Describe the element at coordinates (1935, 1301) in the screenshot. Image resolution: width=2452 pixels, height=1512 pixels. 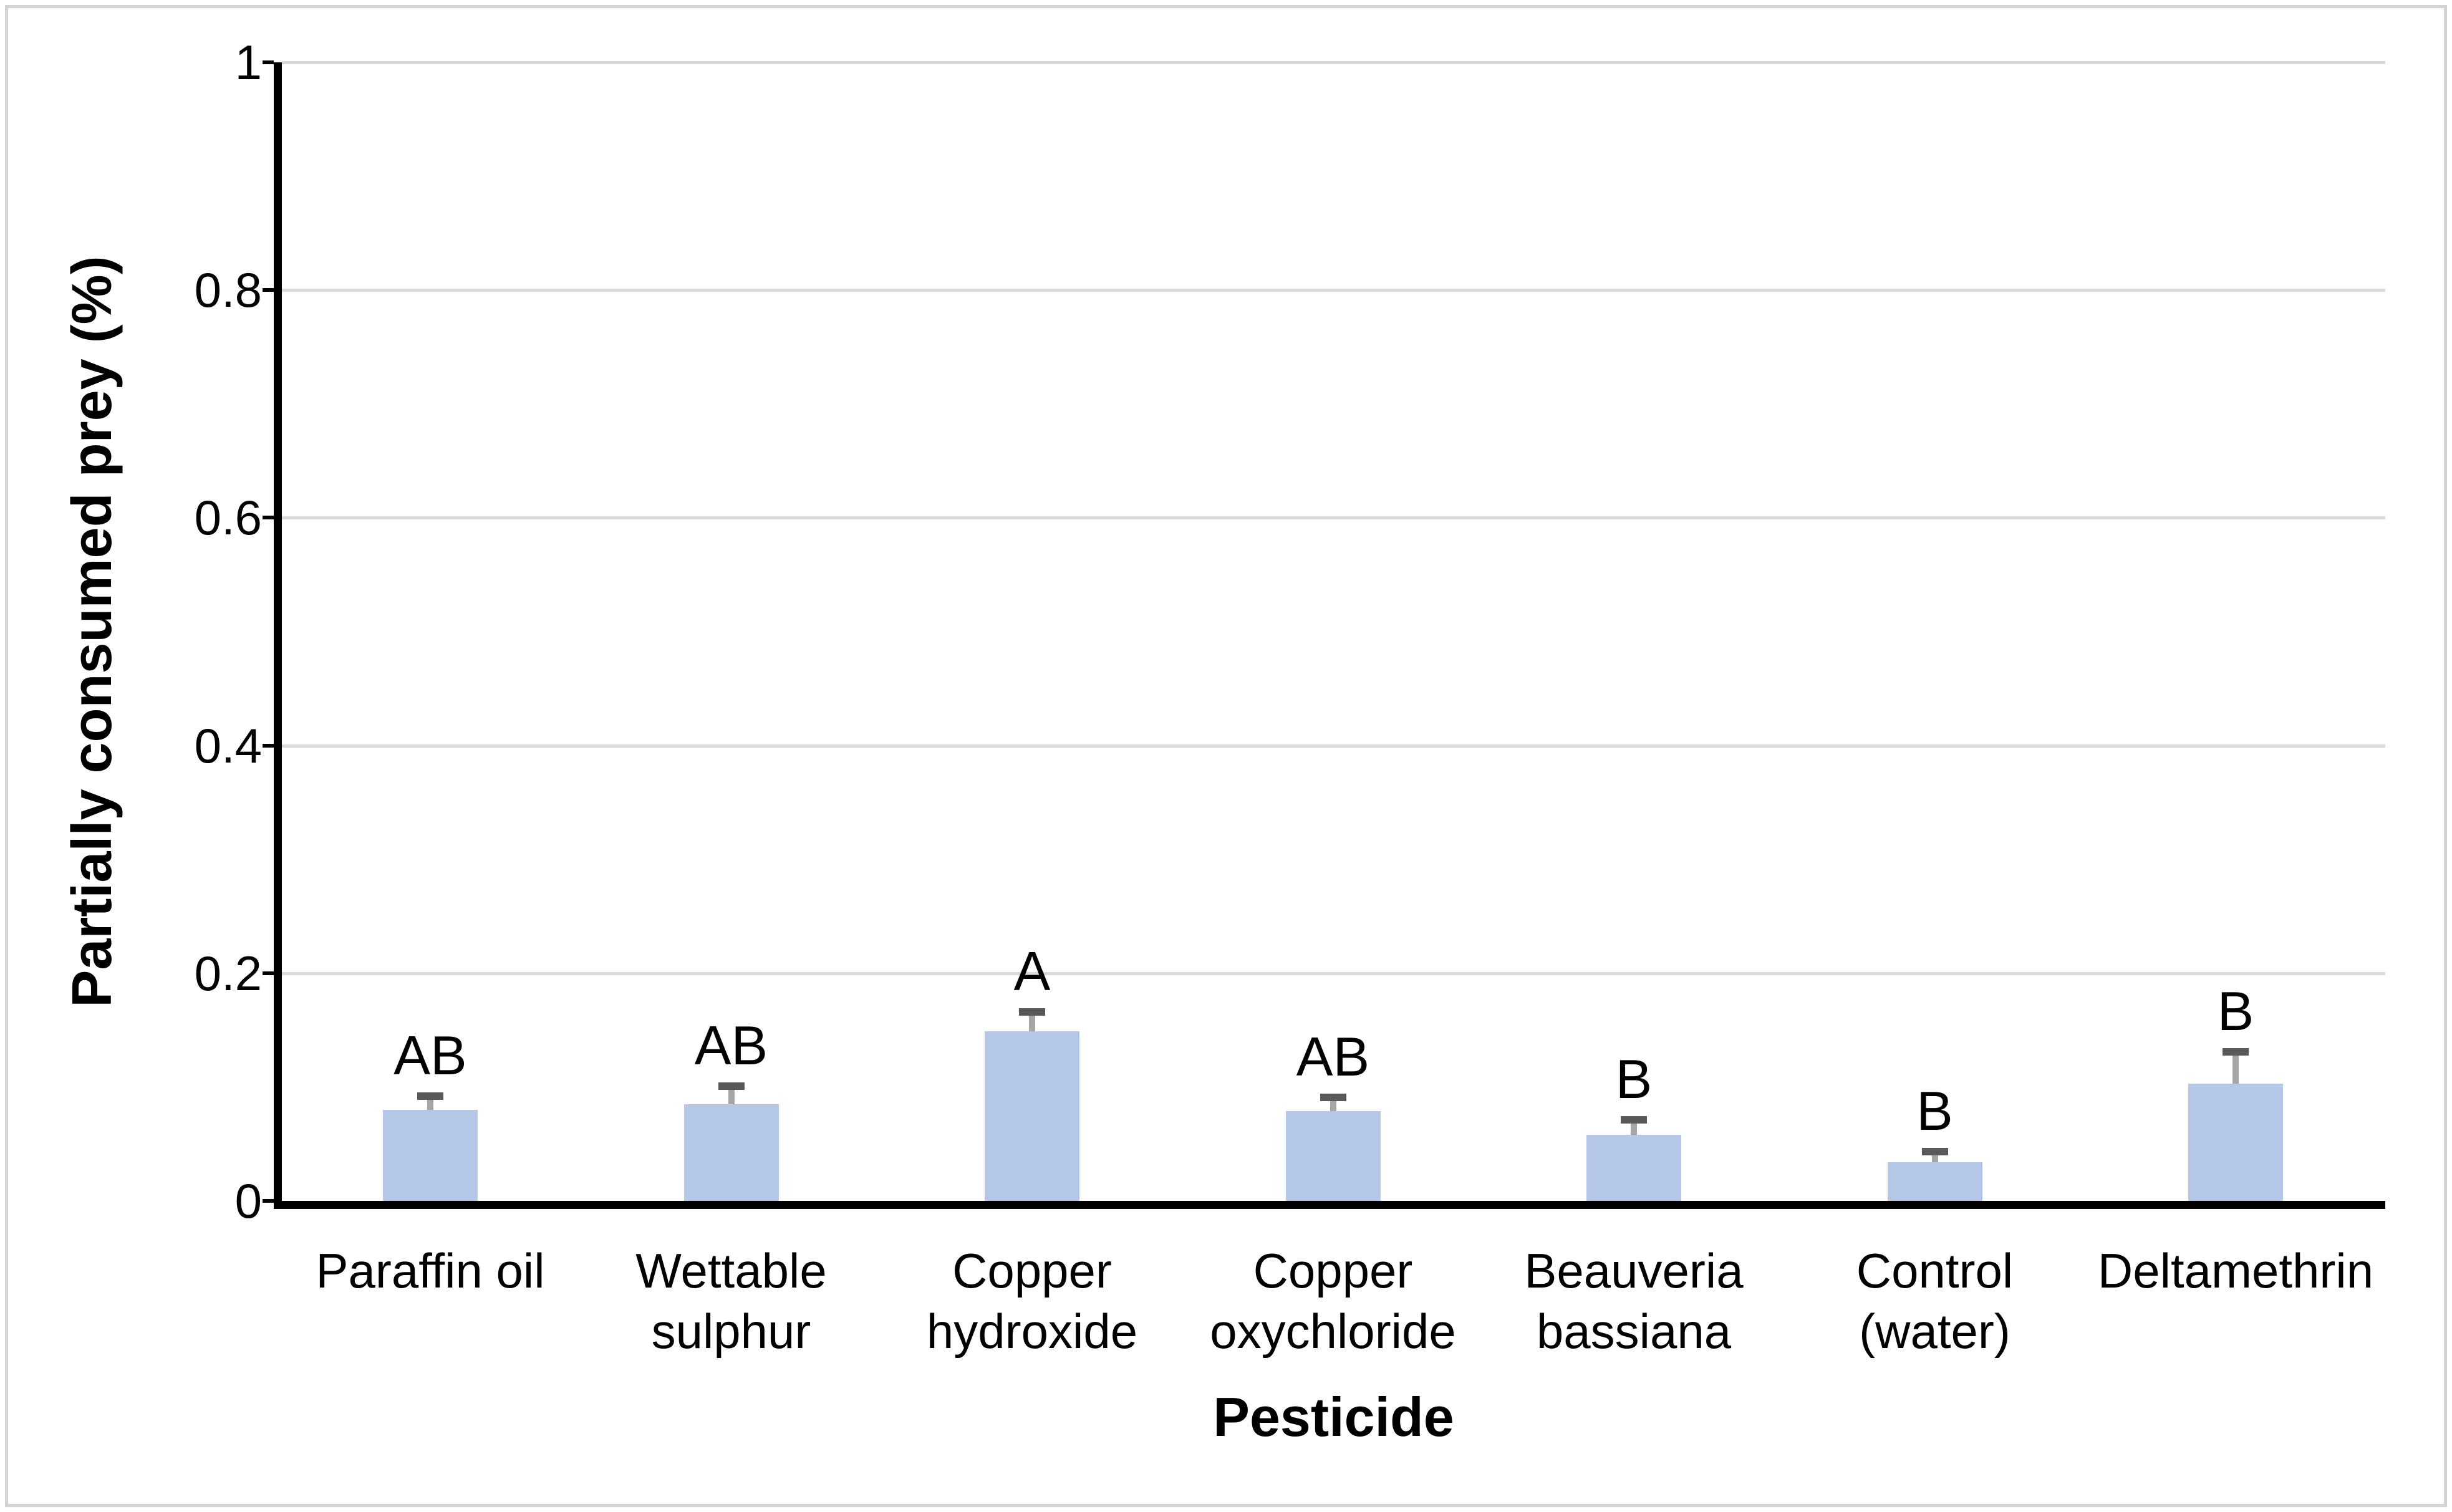
I see `x-category-label: Control (water)` at that location.